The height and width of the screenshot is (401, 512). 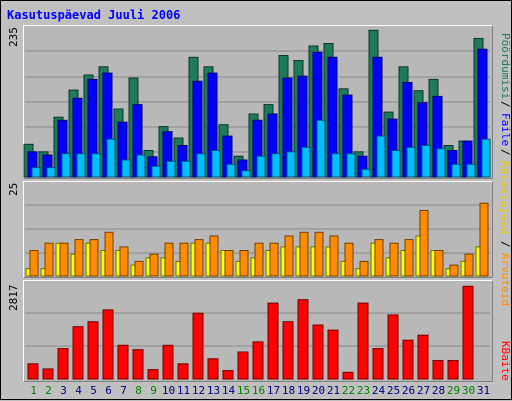 What do you see at coordinates (36, 172) in the screenshot?
I see `bar-külastajaid-1` at bounding box center [36, 172].